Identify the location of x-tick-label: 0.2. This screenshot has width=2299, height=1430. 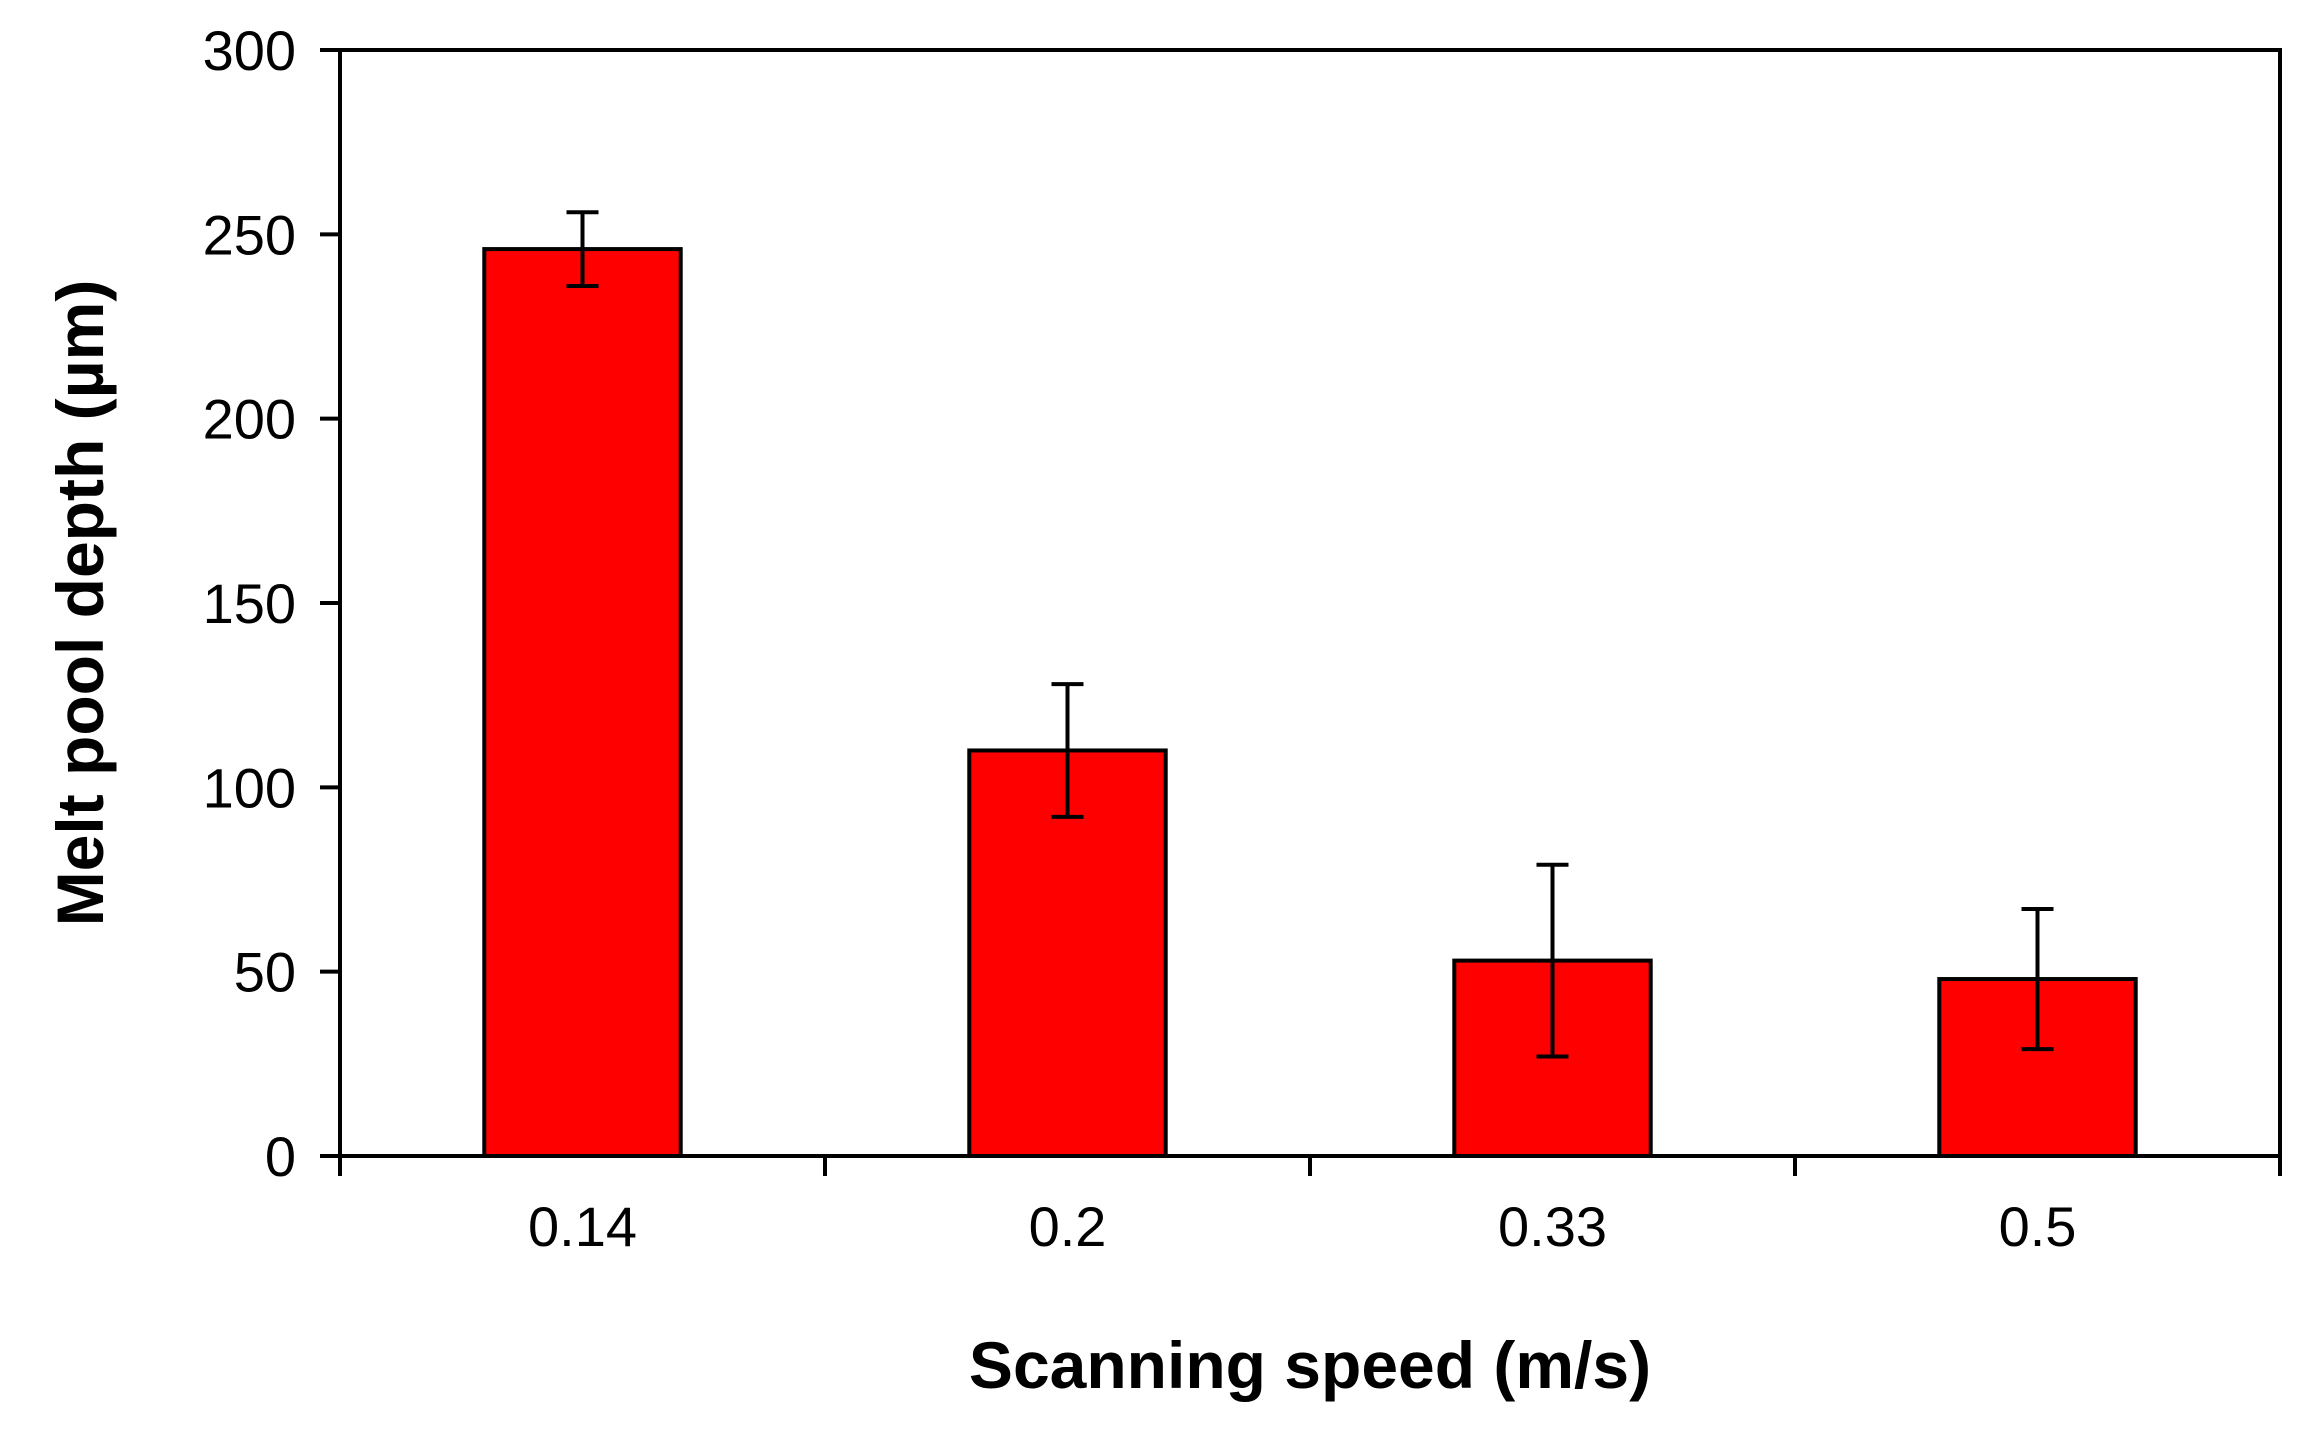
(1068, 1226).